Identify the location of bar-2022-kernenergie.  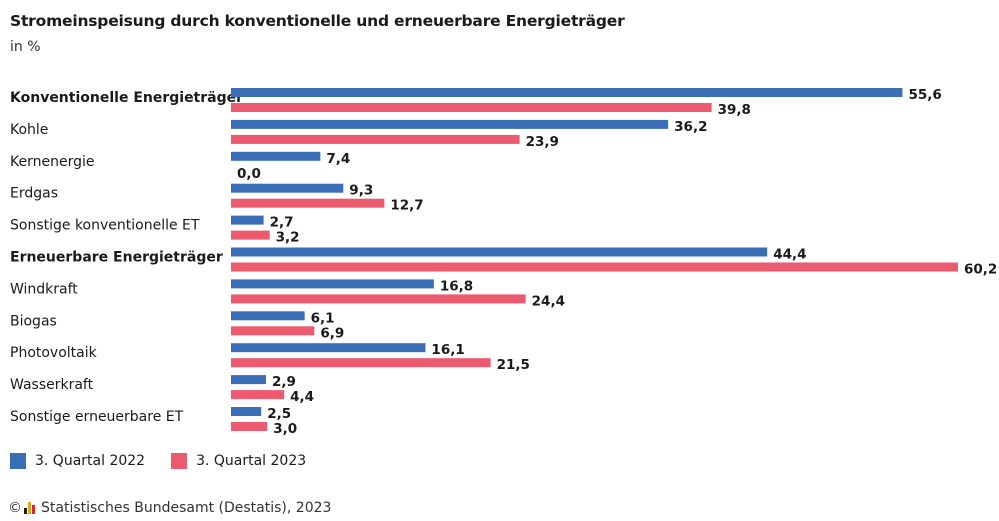
(276, 156).